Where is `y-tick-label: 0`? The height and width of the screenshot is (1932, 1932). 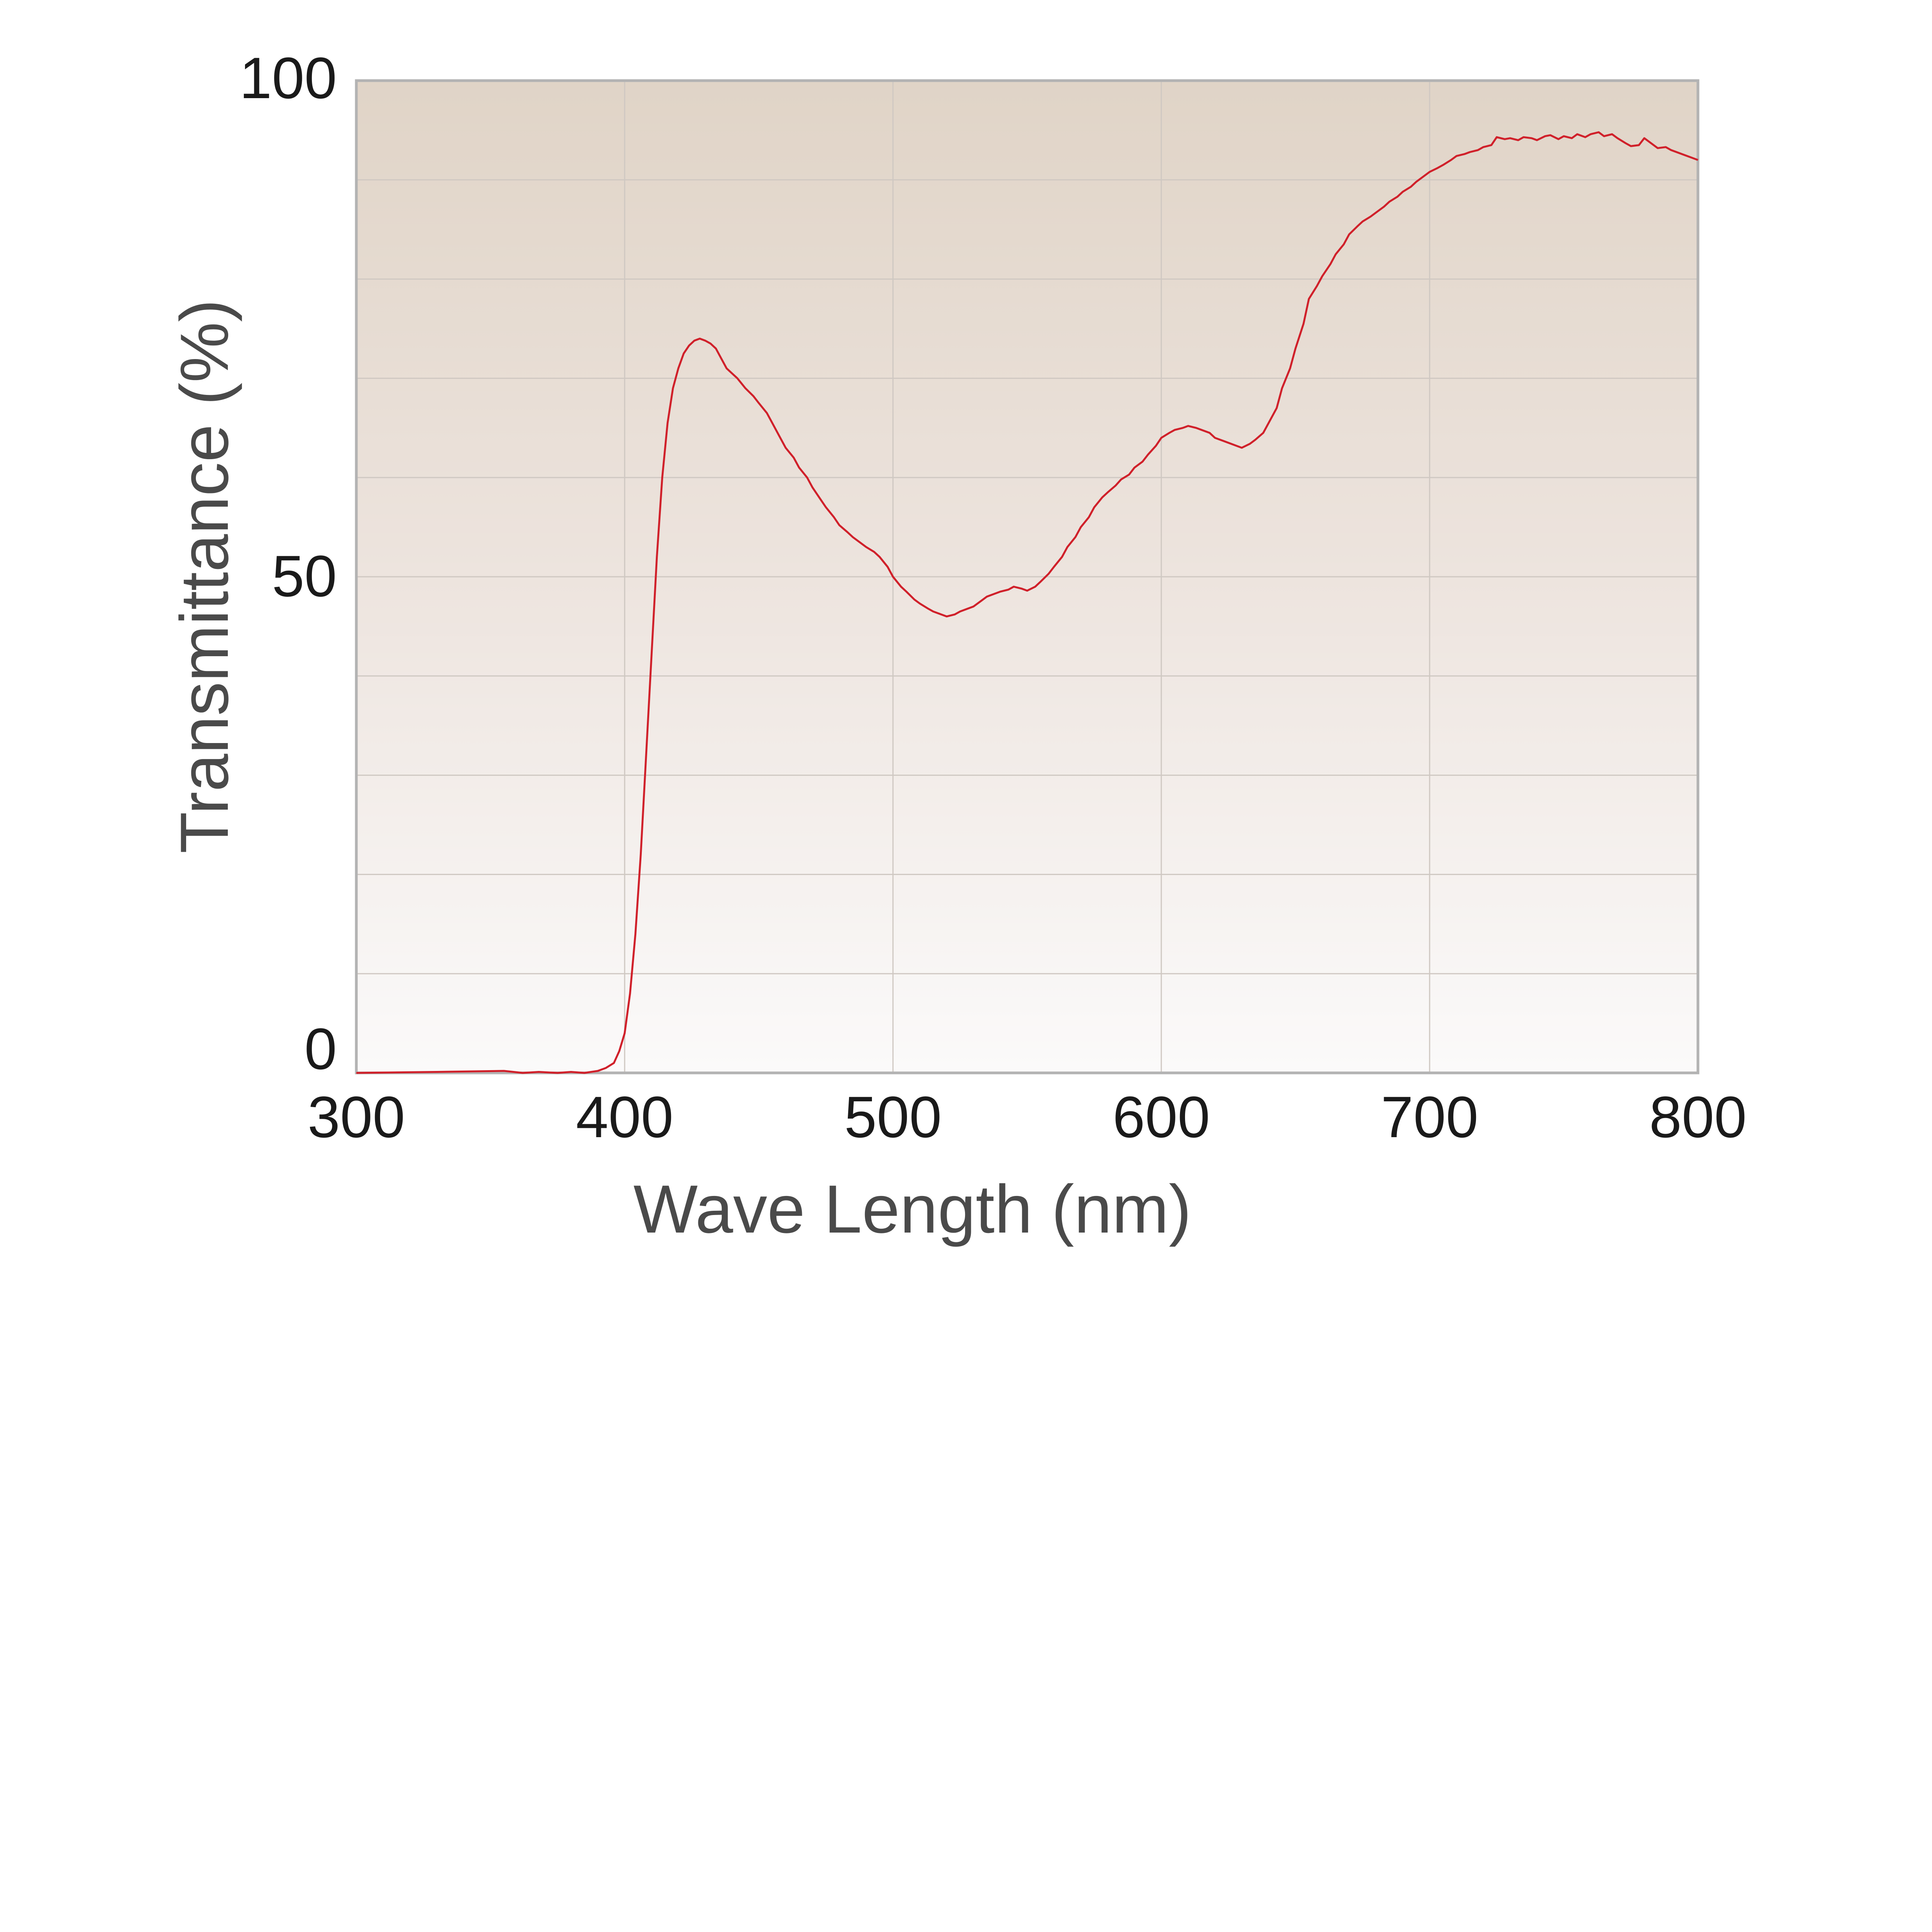
y-tick-label: 0 is located at coordinates (321, 1048).